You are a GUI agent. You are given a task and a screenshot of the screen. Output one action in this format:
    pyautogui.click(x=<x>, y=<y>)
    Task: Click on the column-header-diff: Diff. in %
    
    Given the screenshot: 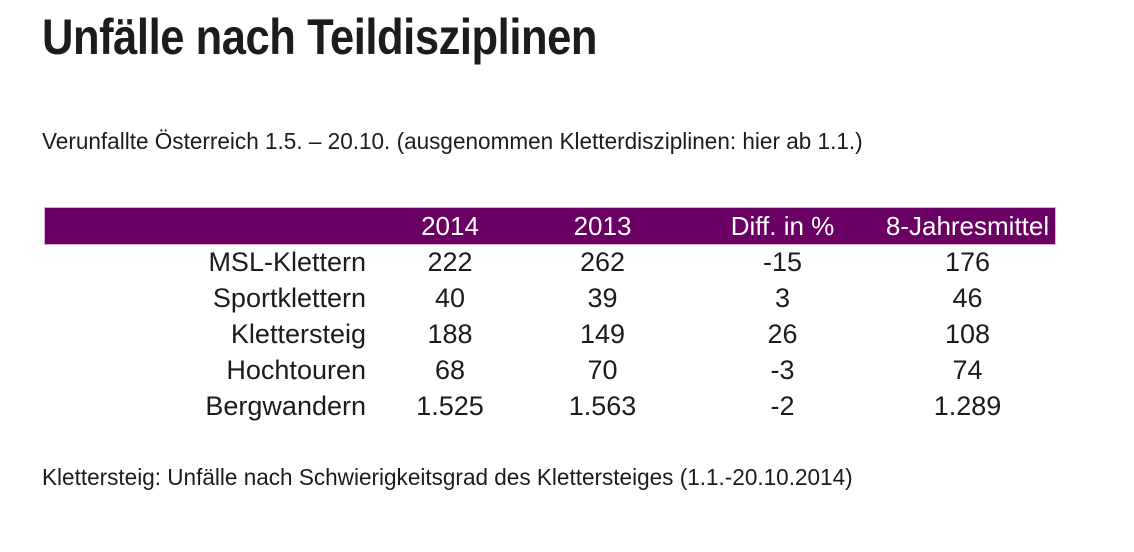 What is the action you would take?
    pyautogui.click(x=782, y=226)
    